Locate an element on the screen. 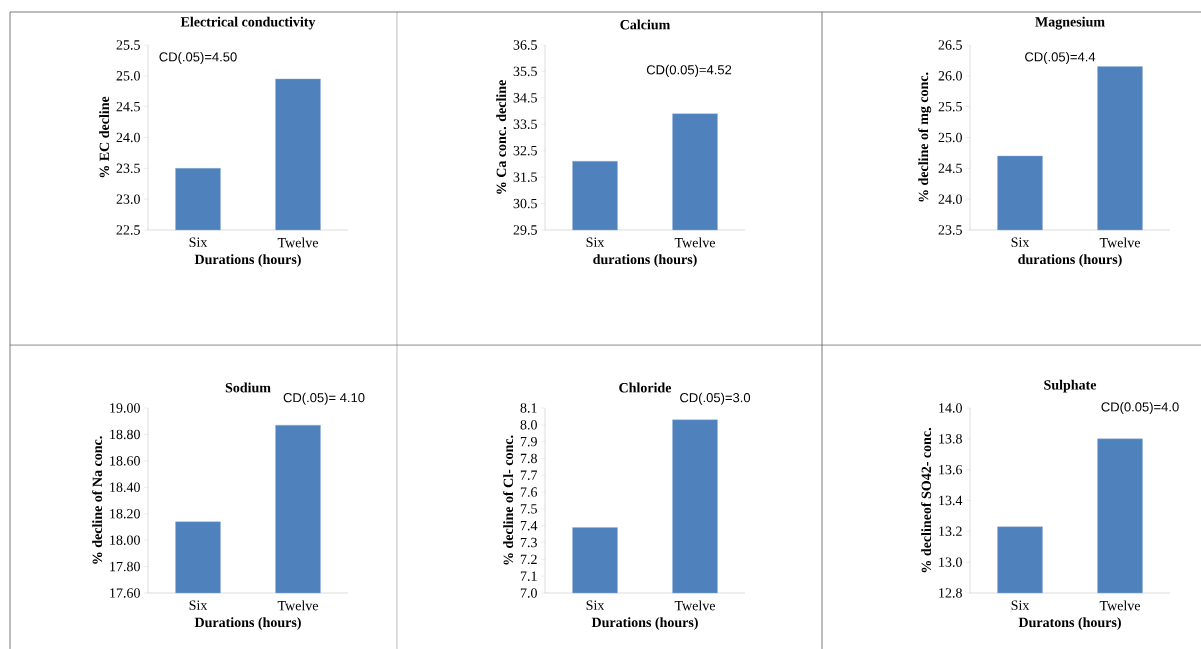 The image size is (1201, 649). y-tick-label: 13.8 is located at coordinates (950, 439).